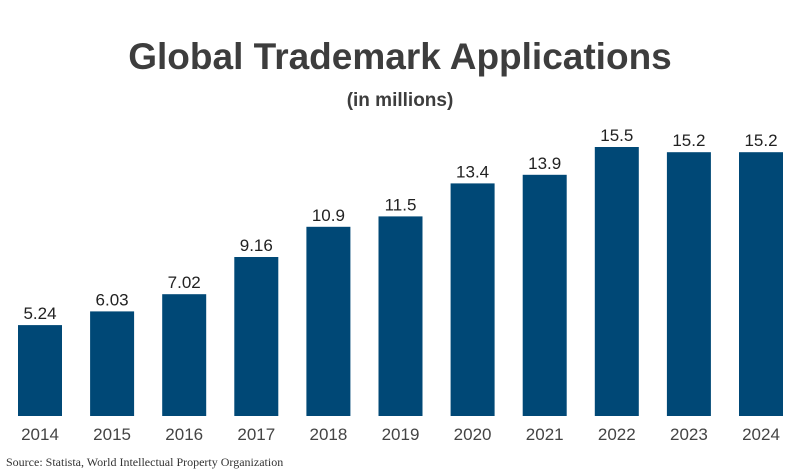  I want to click on x-tick-2023: 2023, so click(689, 434).